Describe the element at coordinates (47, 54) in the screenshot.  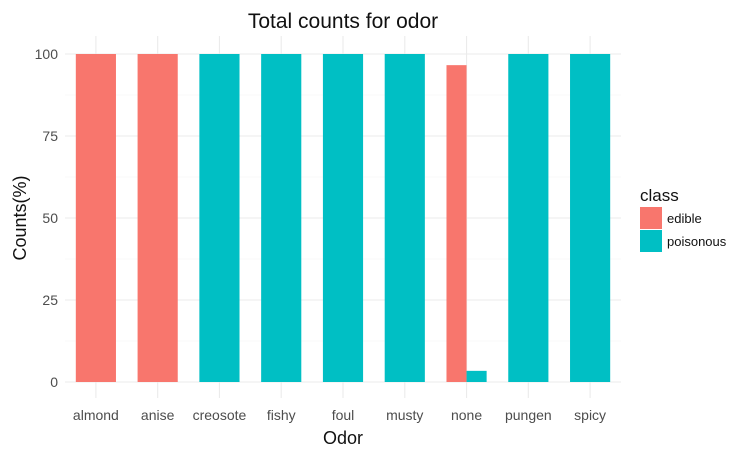
I see `y-tick-label: 100` at that location.